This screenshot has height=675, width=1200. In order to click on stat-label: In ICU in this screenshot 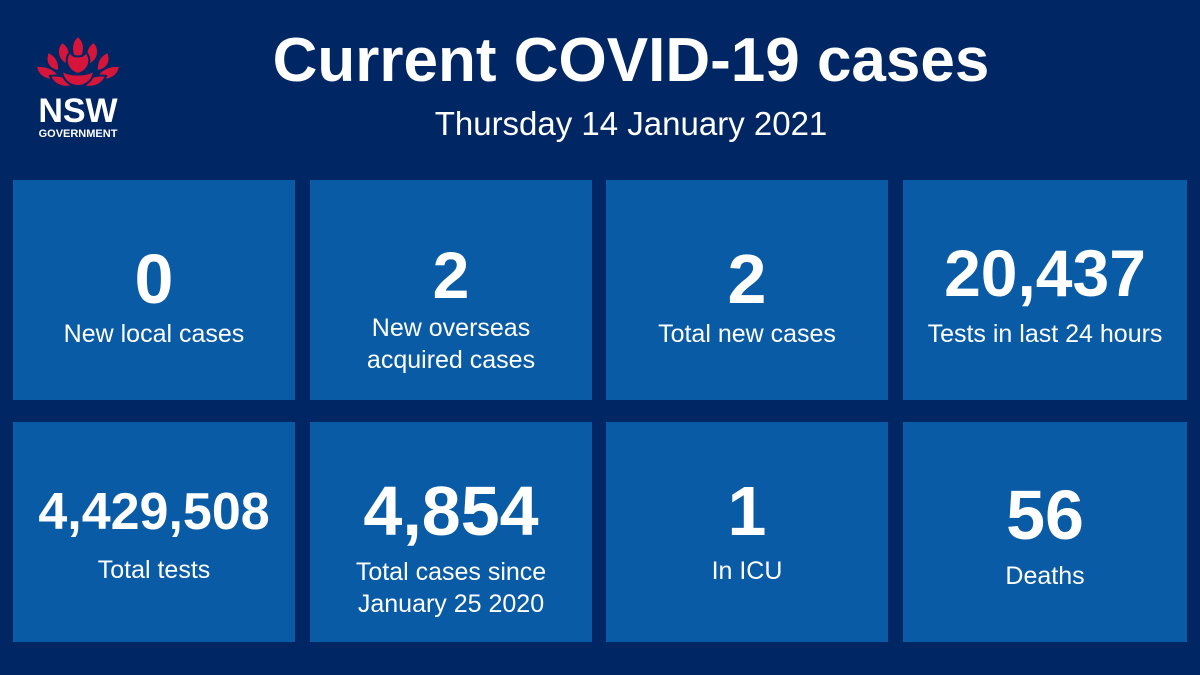, I will do `click(747, 571)`.